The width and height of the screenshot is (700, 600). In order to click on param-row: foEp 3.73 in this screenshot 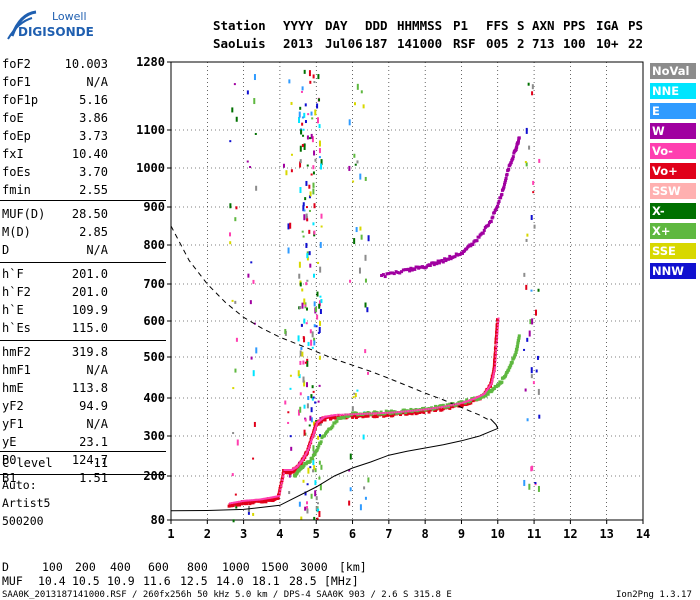, I will do `click(82, 138)`.